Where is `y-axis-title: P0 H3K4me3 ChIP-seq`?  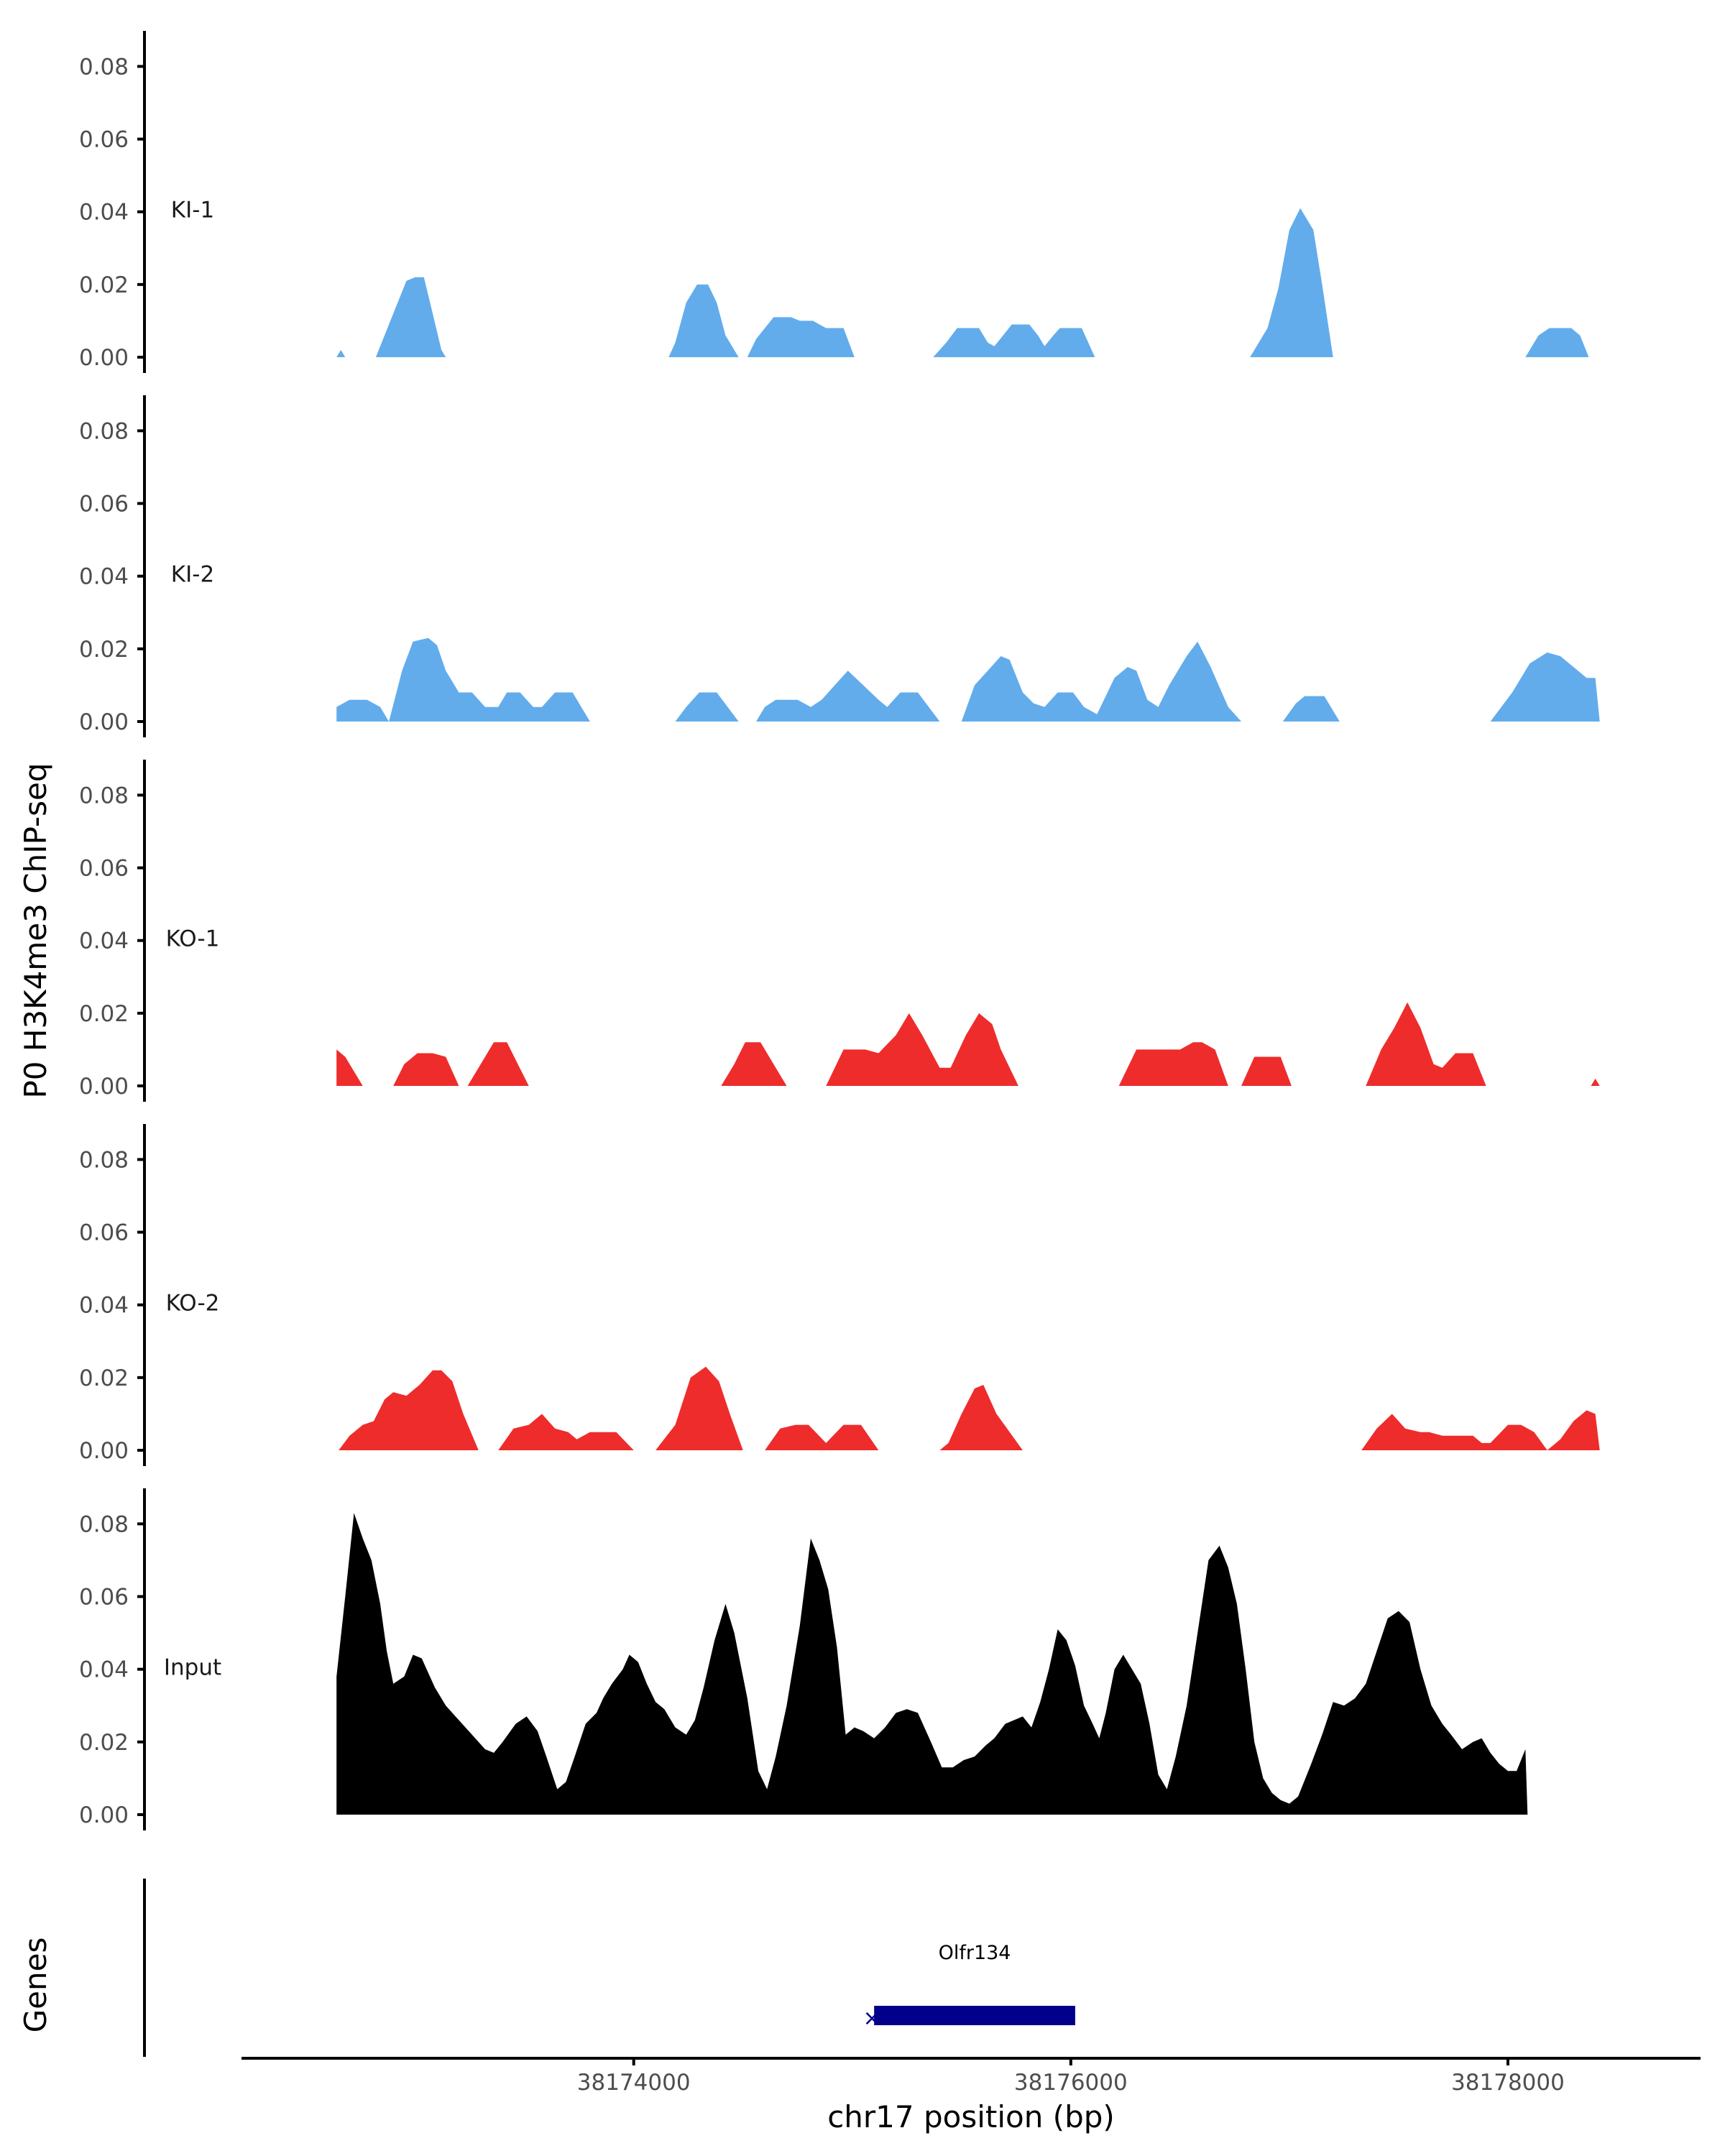 y-axis-title: P0 H3K4me3 ChIP-seq is located at coordinates (35, 931).